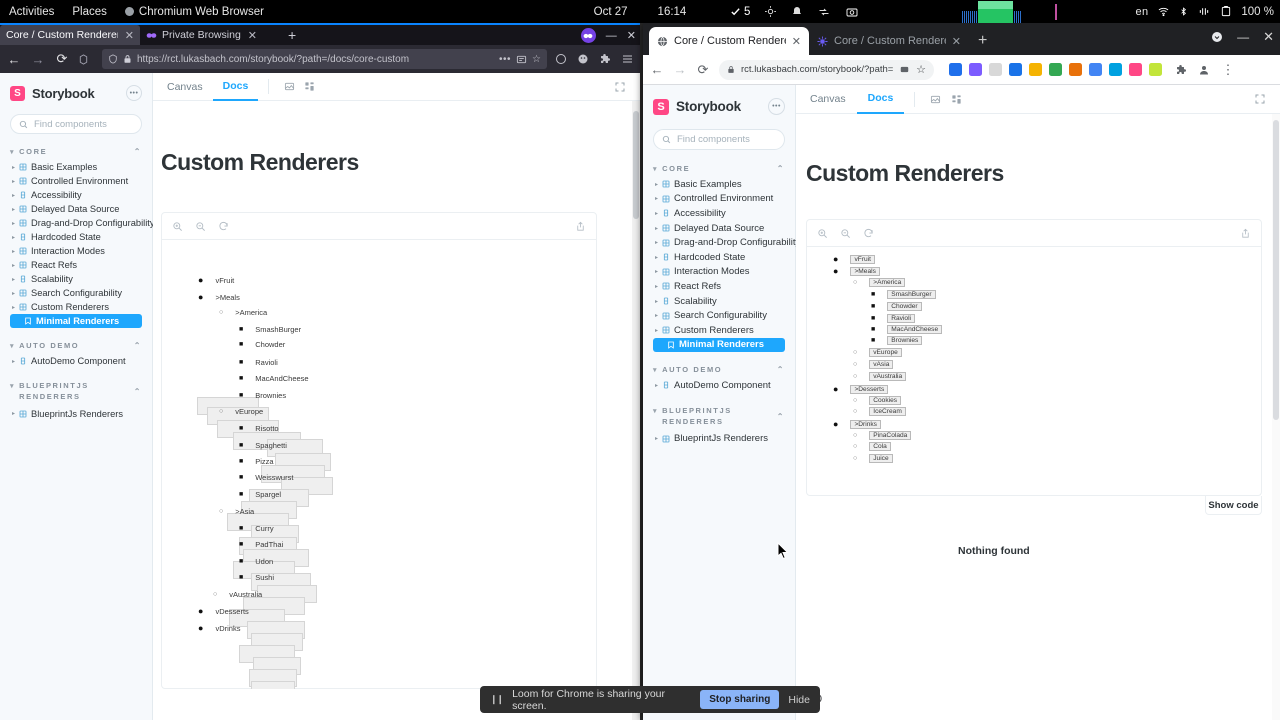 This screenshot has width=1280, height=720. Describe the element at coordinates (261, 544) in the screenshot. I see `tree-node: ■ PadThai` at that location.